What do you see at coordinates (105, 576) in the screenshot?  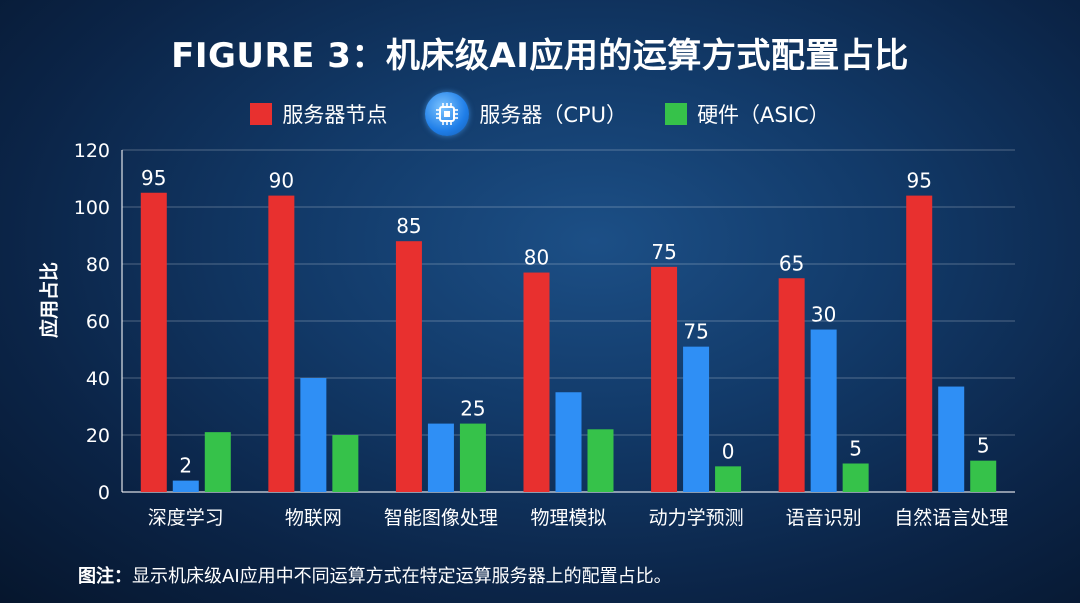 I see `footnote-label: 图注：` at bounding box center [105, 576].